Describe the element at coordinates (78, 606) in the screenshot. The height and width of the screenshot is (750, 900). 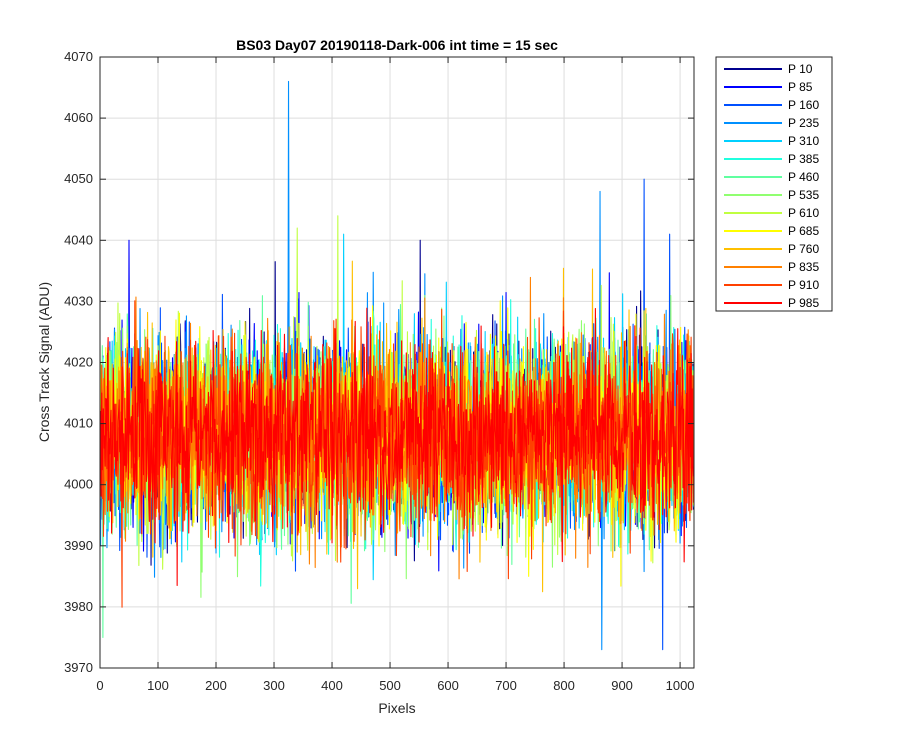
I see `y-tick-label: 3980` at that location.